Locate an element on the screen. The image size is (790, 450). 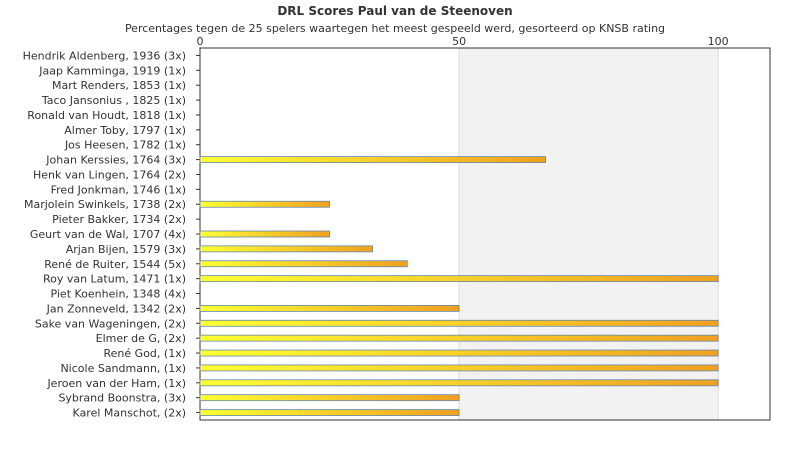
category-label: Jos Heesen, 1782 (1x) is located at coordinates (125, 145).